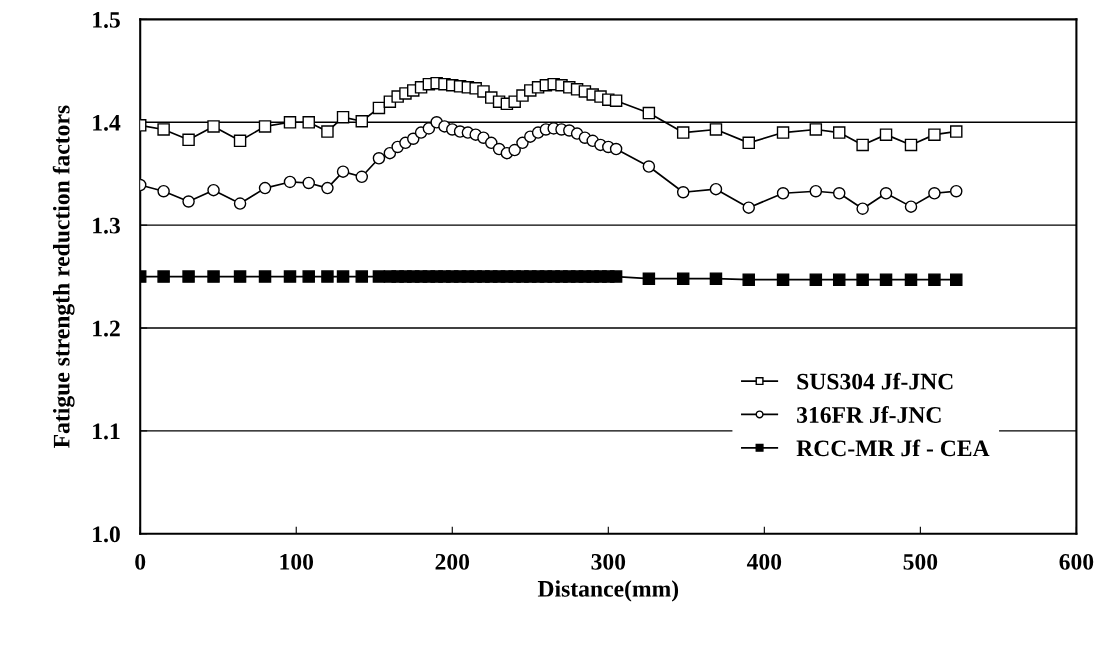 Image resolution: width=1104 pixels, height=647 pixels. I want to click on y-axis-title: Fatigue strength reduction factors, so click(63, 276).